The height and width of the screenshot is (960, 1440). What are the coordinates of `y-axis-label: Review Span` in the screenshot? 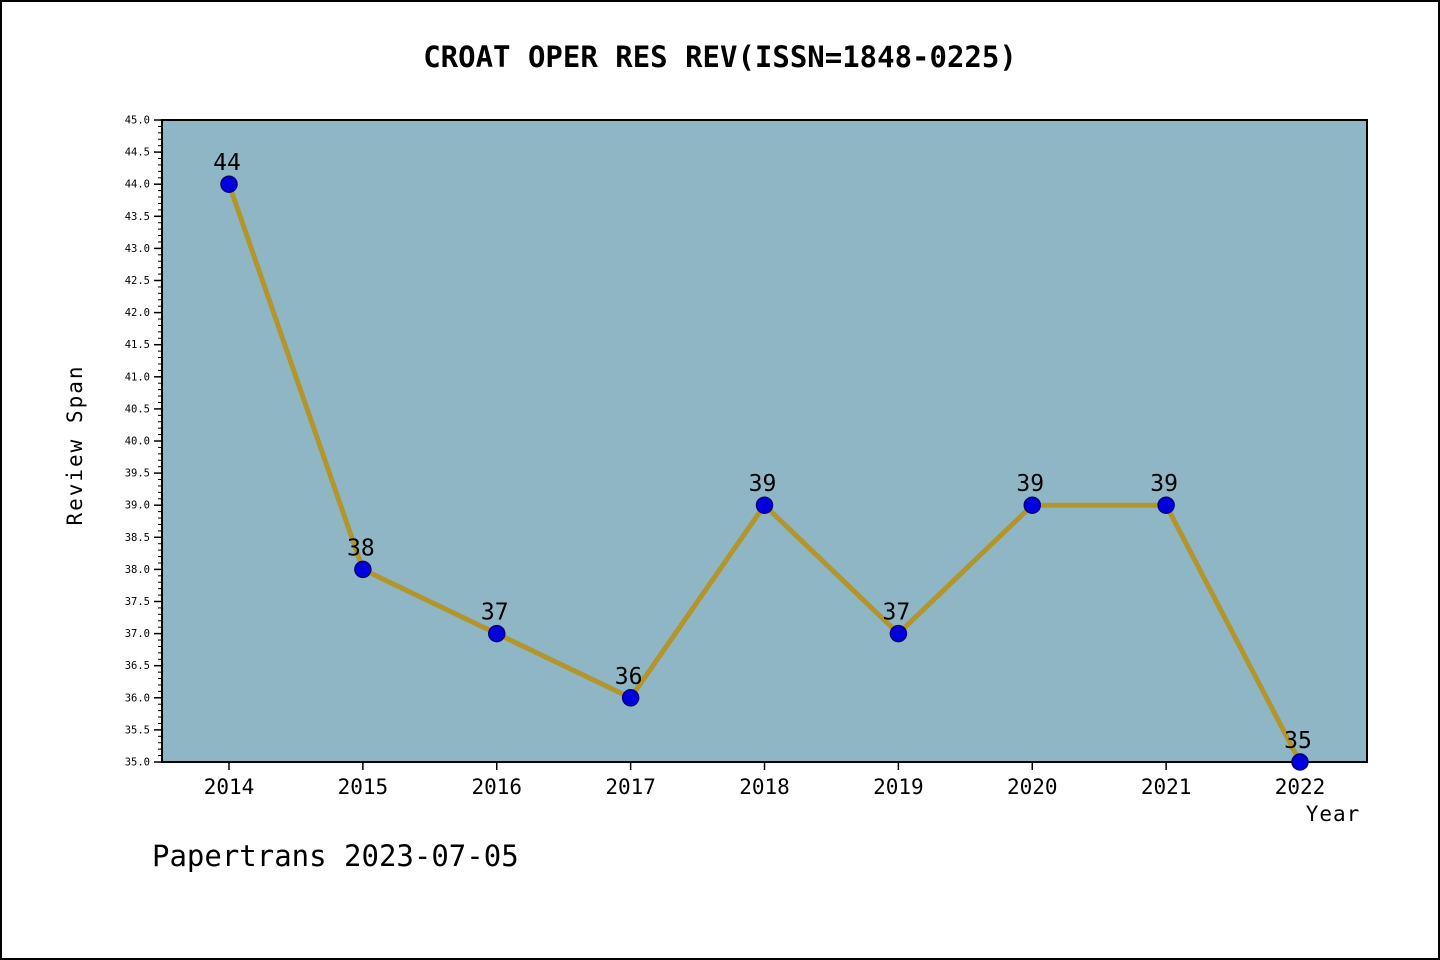 It's located at (75, 445).